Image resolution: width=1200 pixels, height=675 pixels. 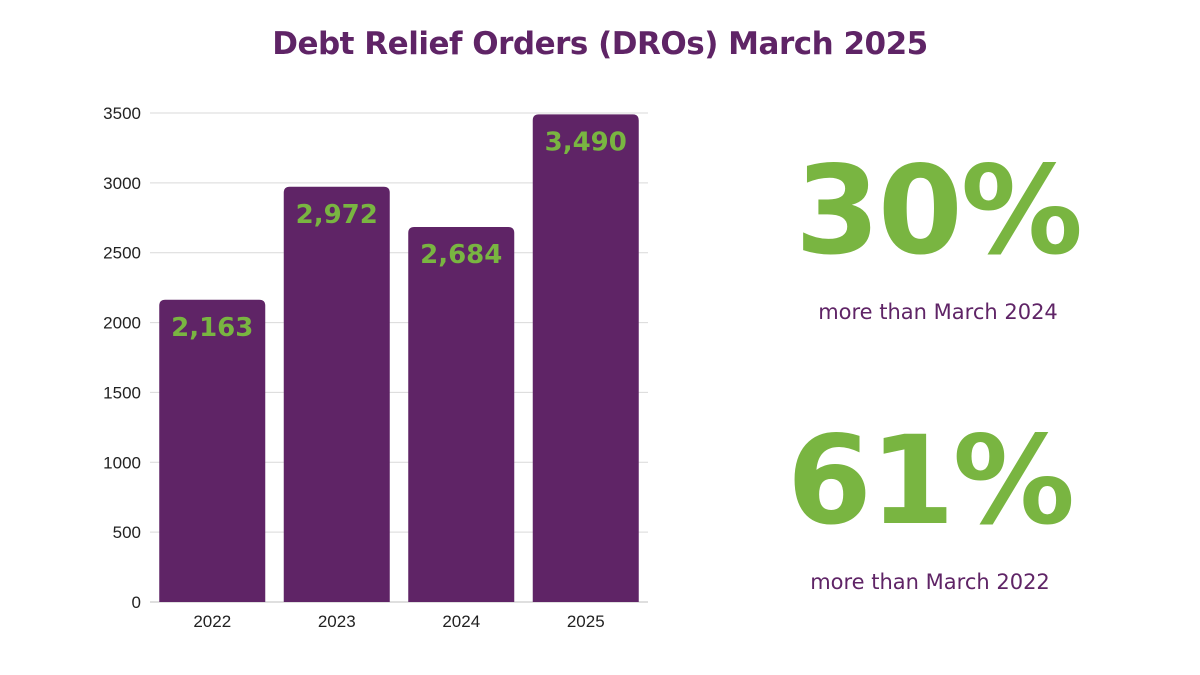 What do you see at coordinates (127, 532) in the screenshot?
I see `y-tick-label: 500` at bounding box center [127, 532].